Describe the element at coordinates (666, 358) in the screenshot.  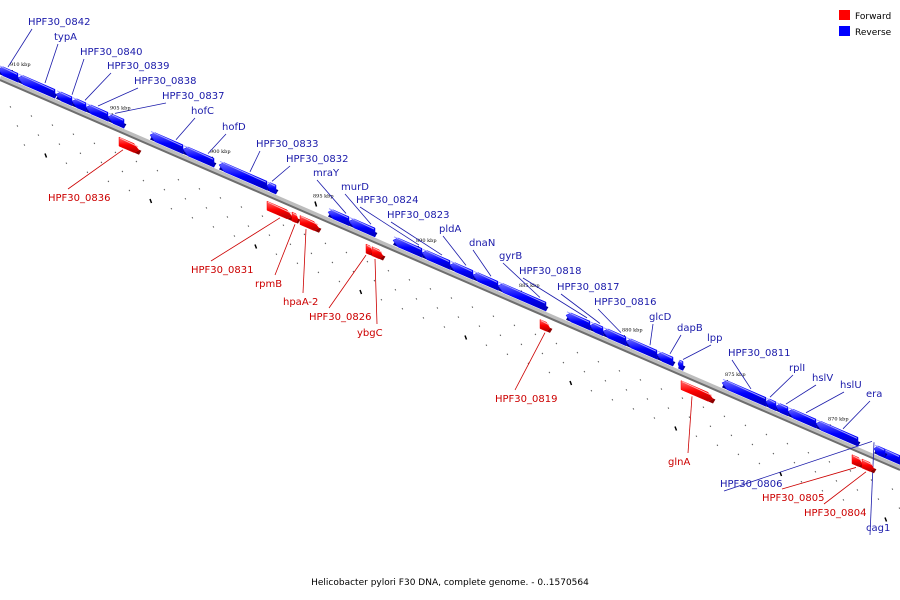
I see `gene-dapb` at that location.